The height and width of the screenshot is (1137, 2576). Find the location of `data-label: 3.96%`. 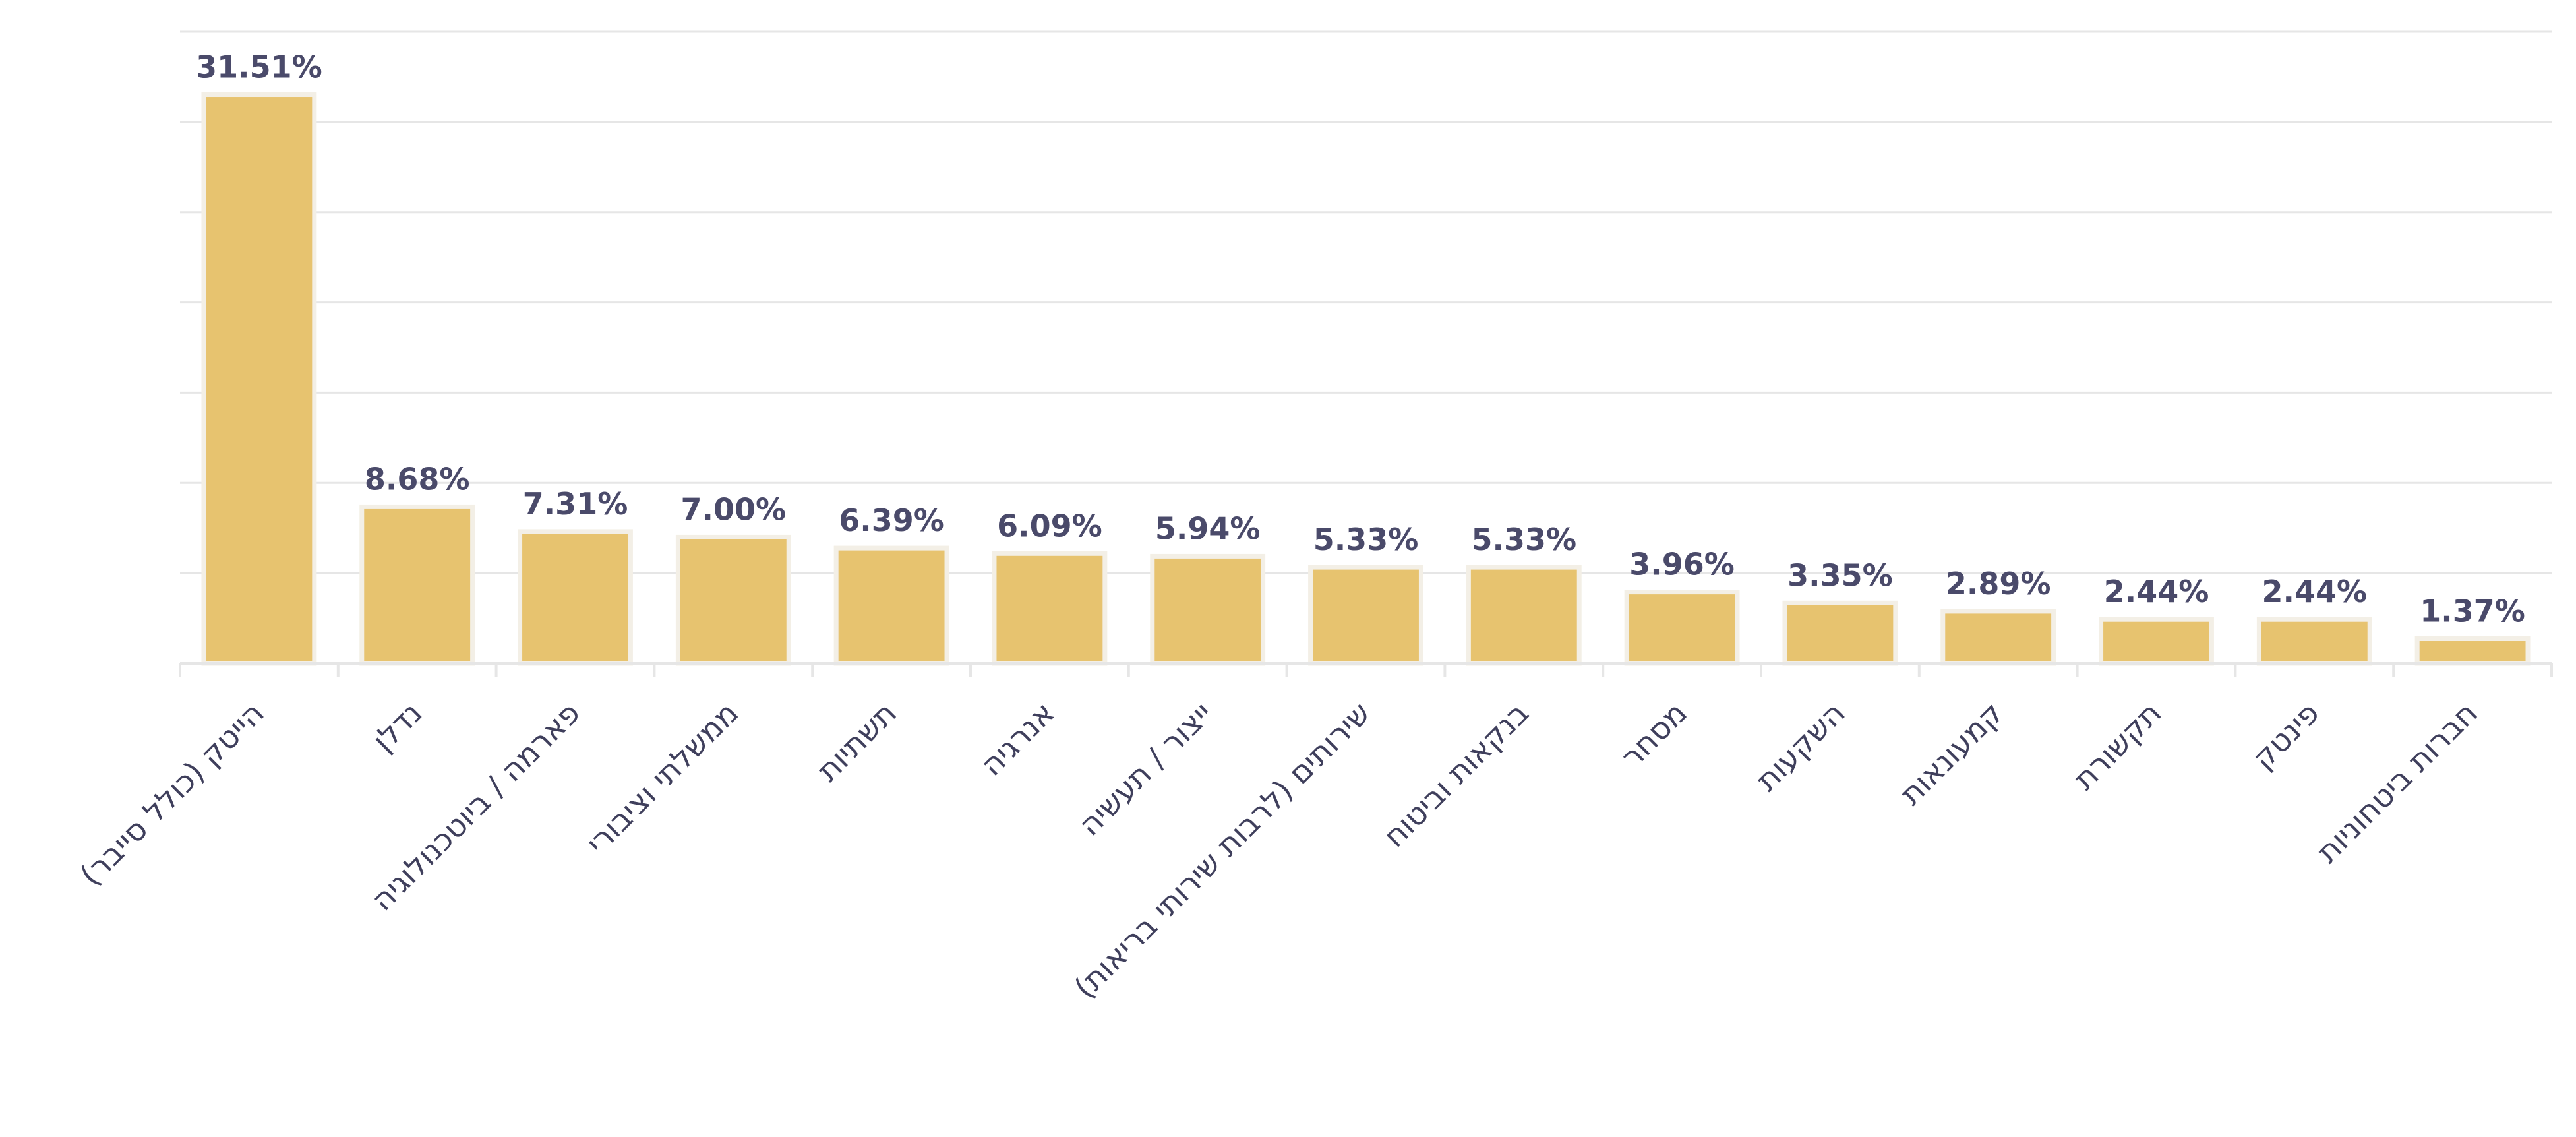

data-label: 3.96% is located at coordinates (1682, 564).